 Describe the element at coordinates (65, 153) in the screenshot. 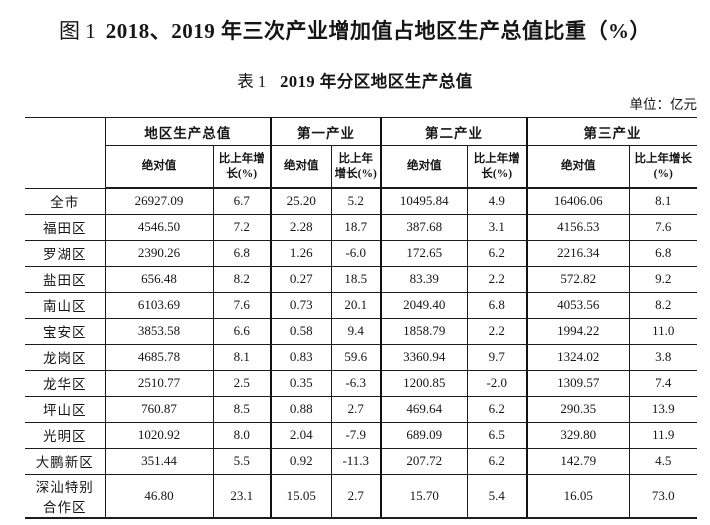

I see `corner-cell` at that location.